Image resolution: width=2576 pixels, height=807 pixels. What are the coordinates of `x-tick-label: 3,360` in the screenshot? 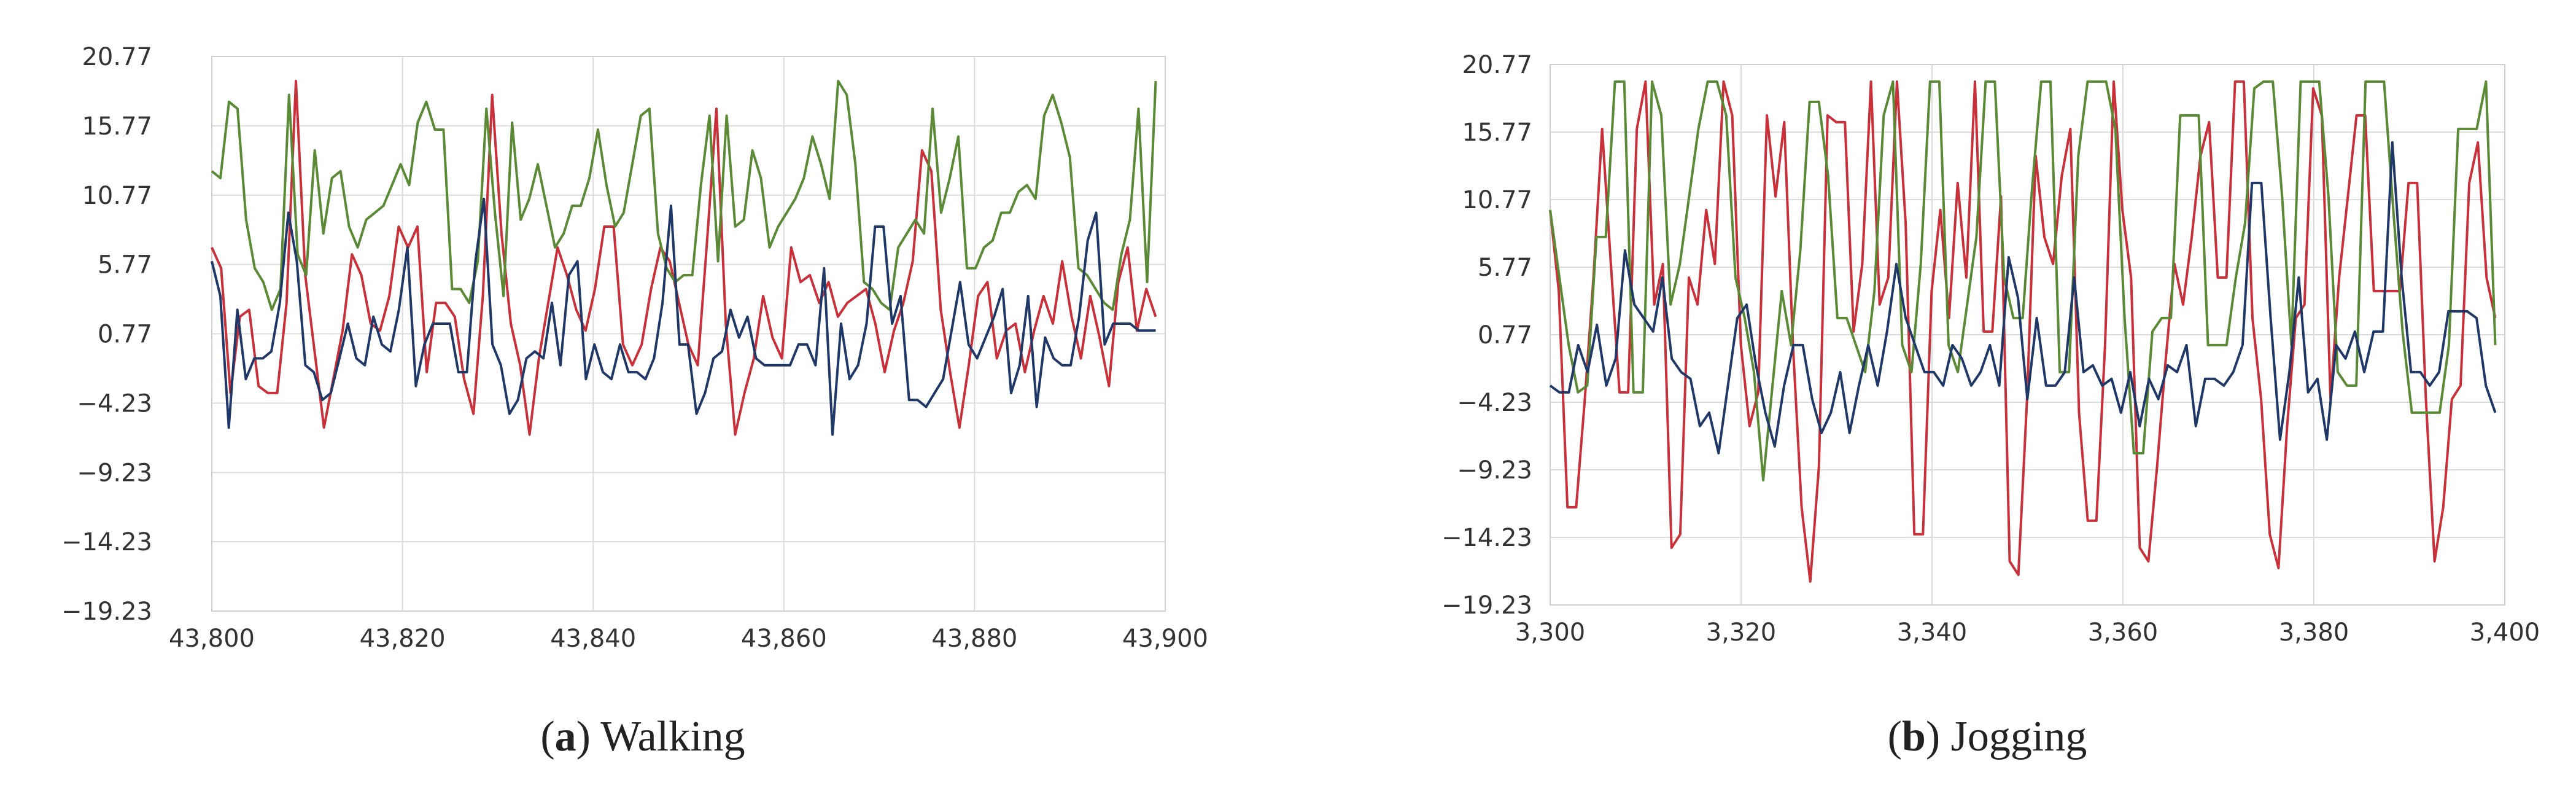 It's located at (2123, 632).